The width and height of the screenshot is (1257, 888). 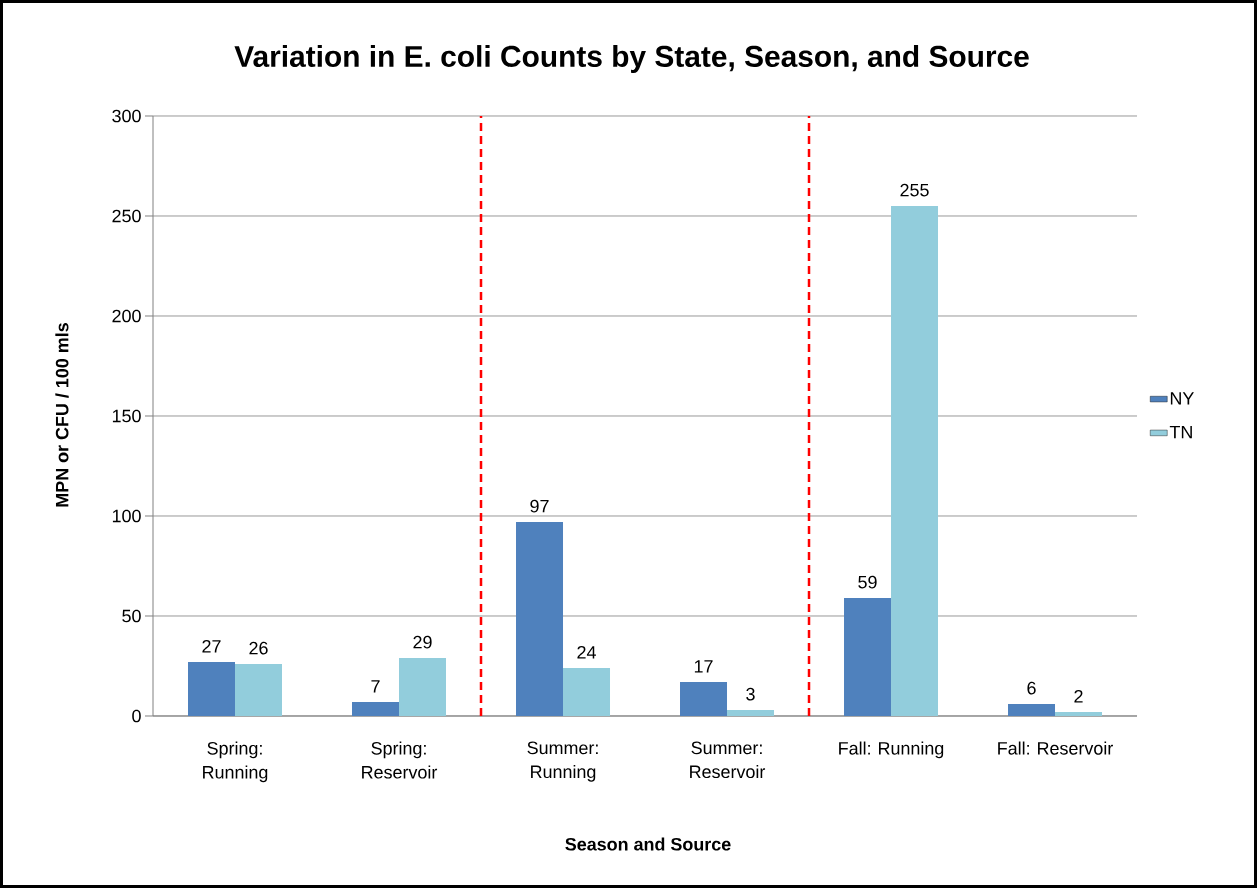 What do you see at coordinates (750, 694) in the screenshot?
I see `data-label: 3` at bounding box center [750, 694].